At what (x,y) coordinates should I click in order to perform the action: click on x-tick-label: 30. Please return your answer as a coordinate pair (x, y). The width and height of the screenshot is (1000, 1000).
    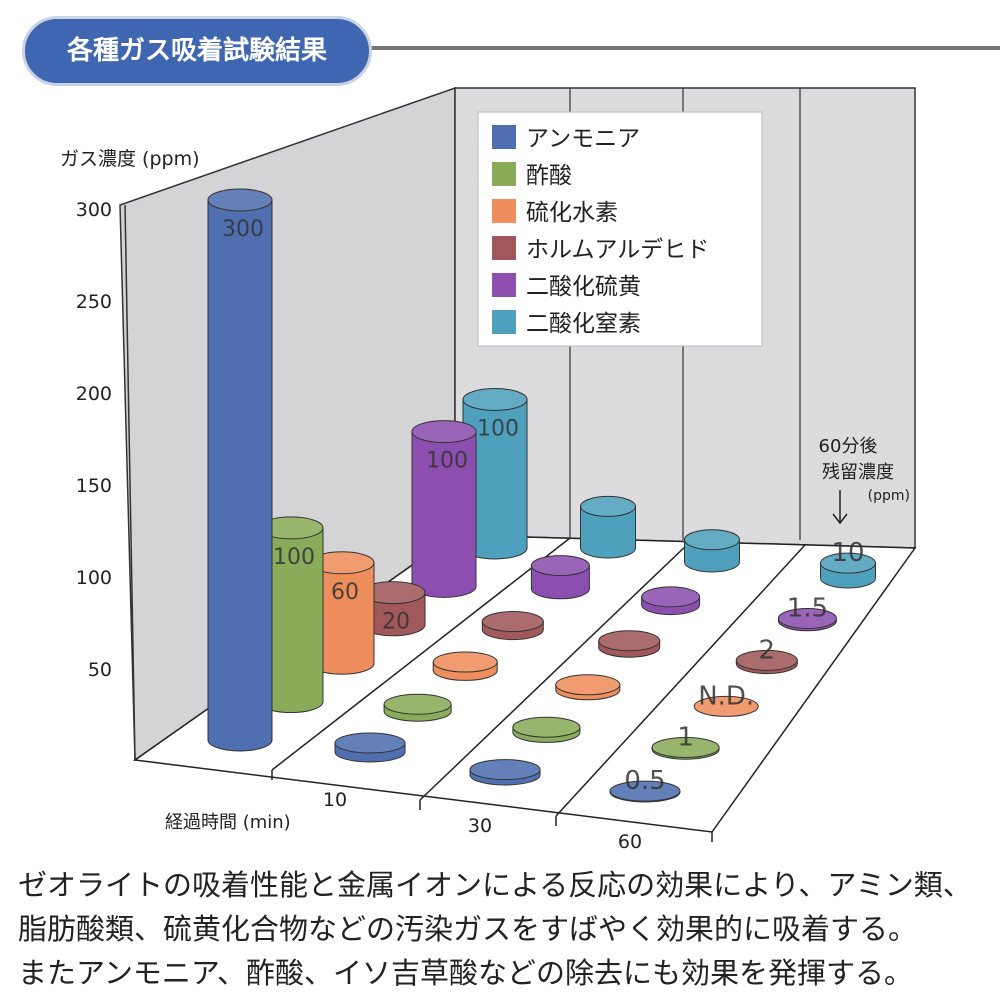
    Looking at the image, I should click on (480, 826).